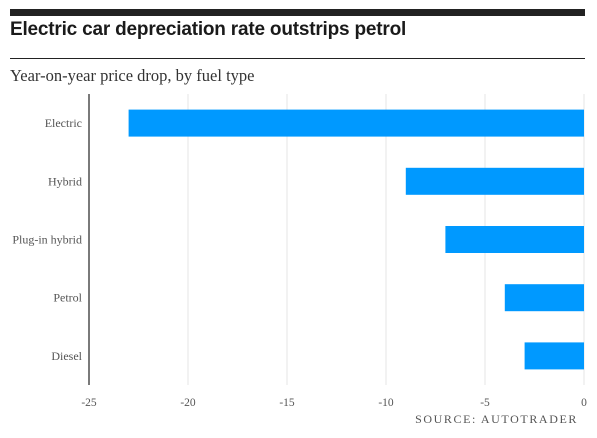  Describe the element at coordinates (554, 356) in the screenshot. I see `bar-diesel` at that location.